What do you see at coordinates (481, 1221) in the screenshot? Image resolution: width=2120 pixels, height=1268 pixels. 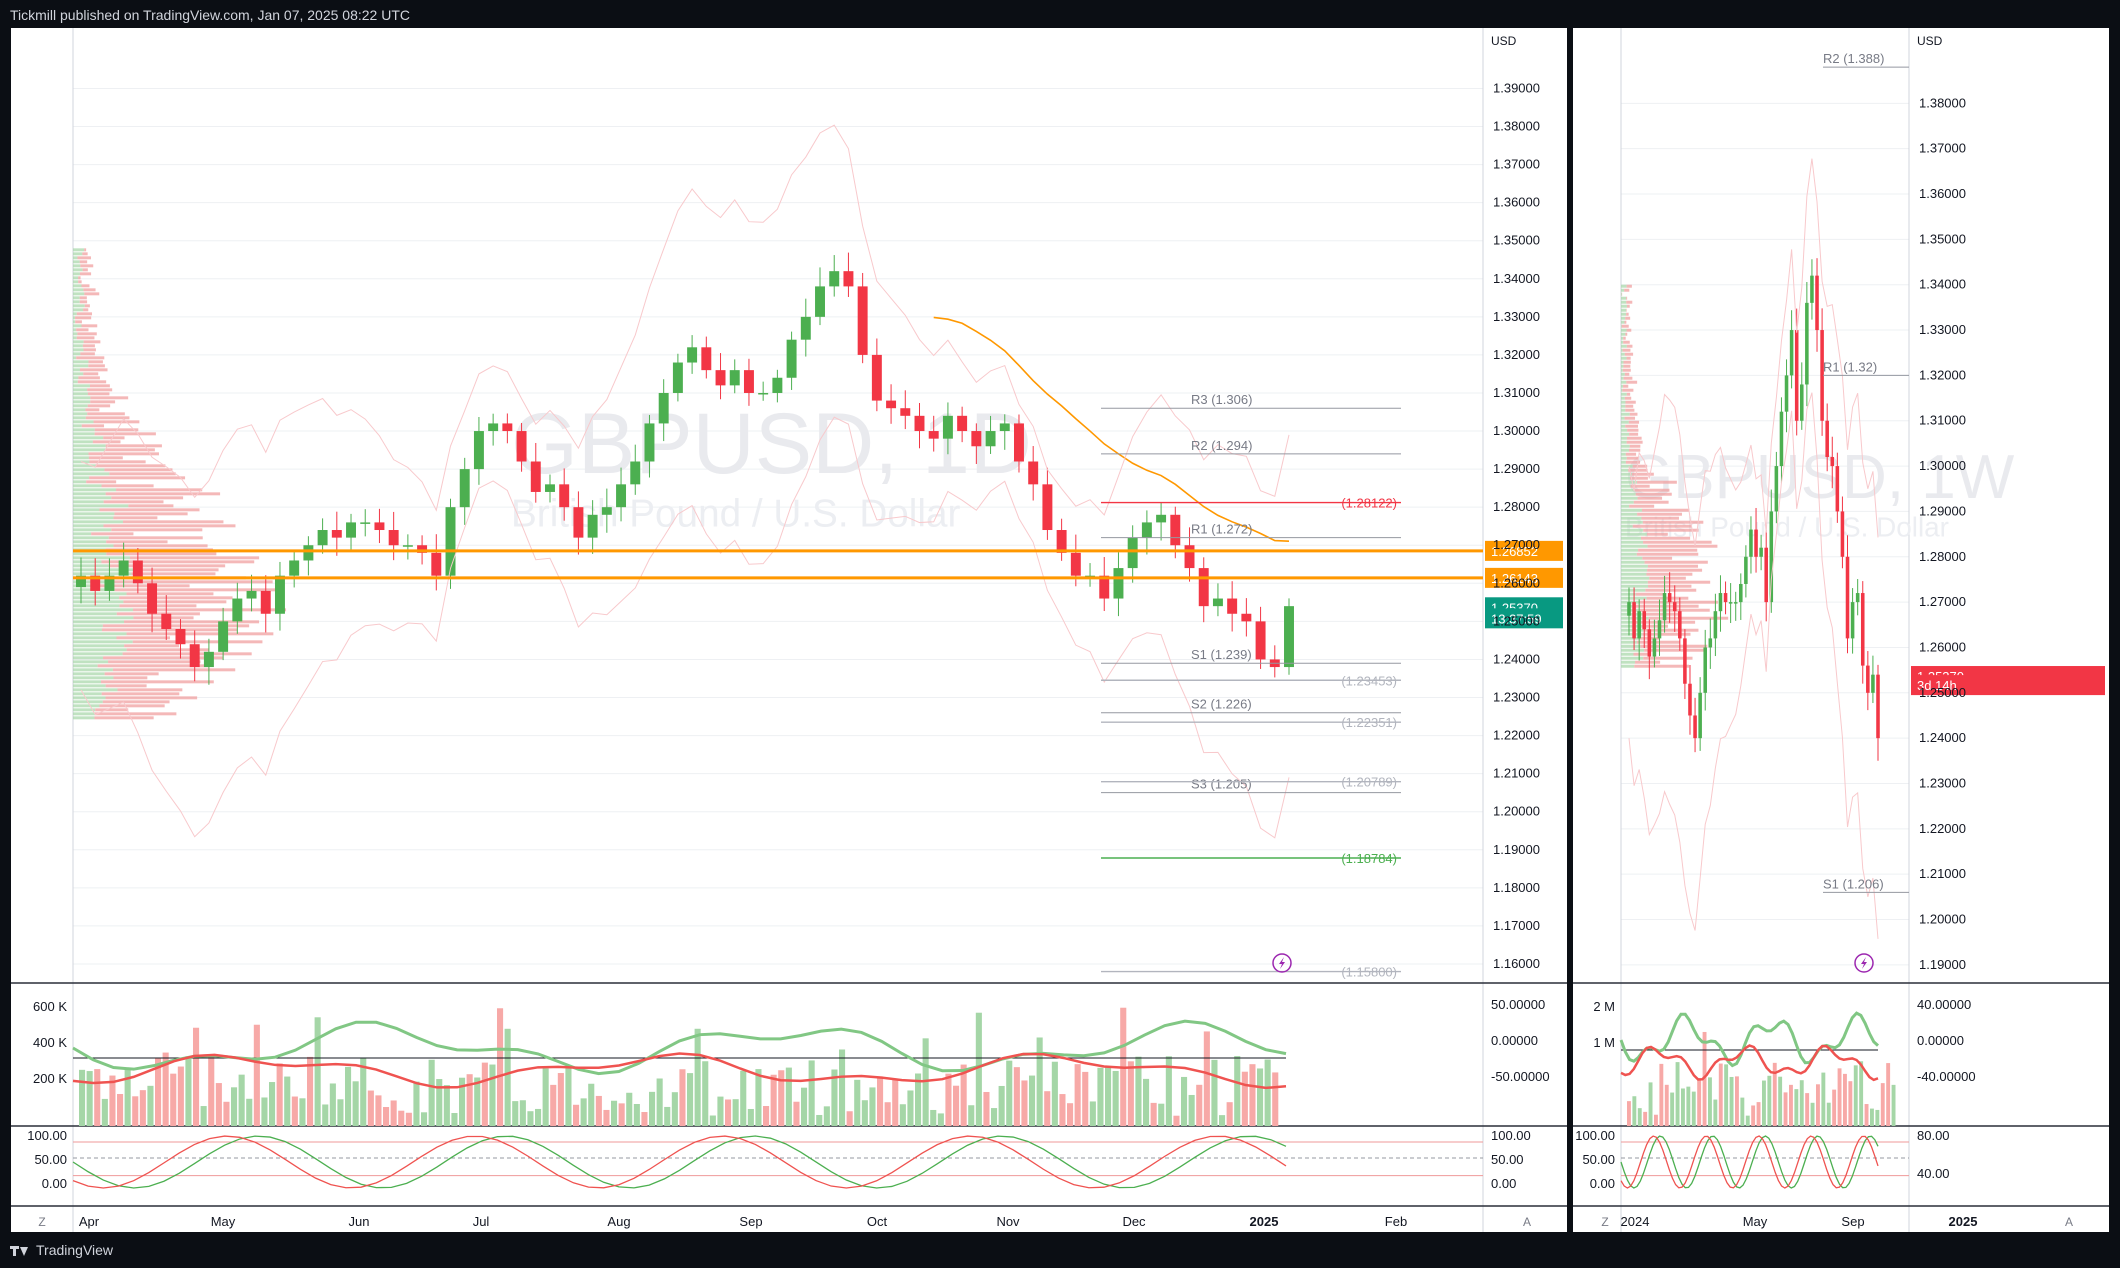 I see `x-tick-label: Jul` at bounding box center [481, 1221].